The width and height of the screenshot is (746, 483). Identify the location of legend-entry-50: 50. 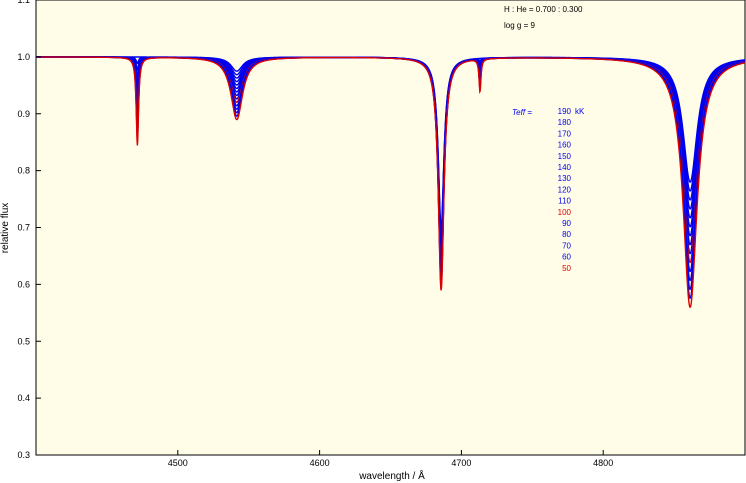
(566, 268).